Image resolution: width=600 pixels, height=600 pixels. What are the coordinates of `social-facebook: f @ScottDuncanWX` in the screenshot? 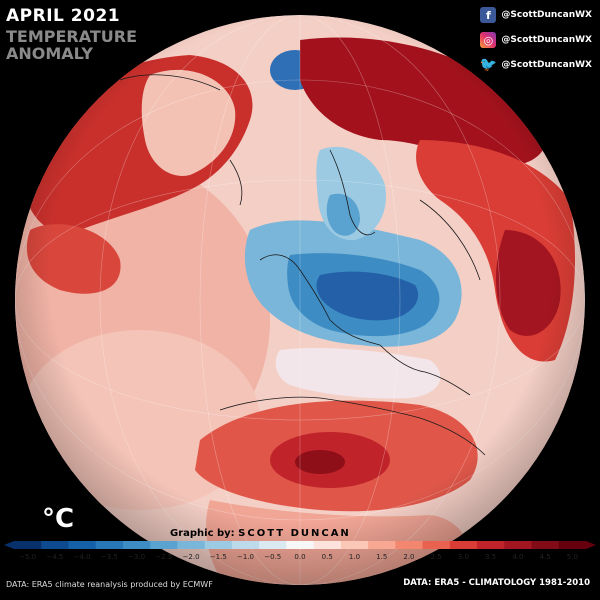 It's located at (536, 15).